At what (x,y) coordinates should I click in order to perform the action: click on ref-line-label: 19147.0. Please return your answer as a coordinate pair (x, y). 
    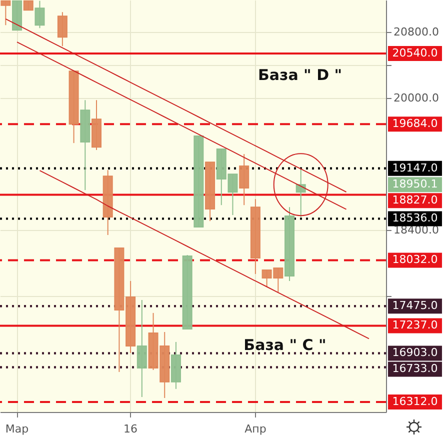
    Looking at the image, I should click on (415, 167).